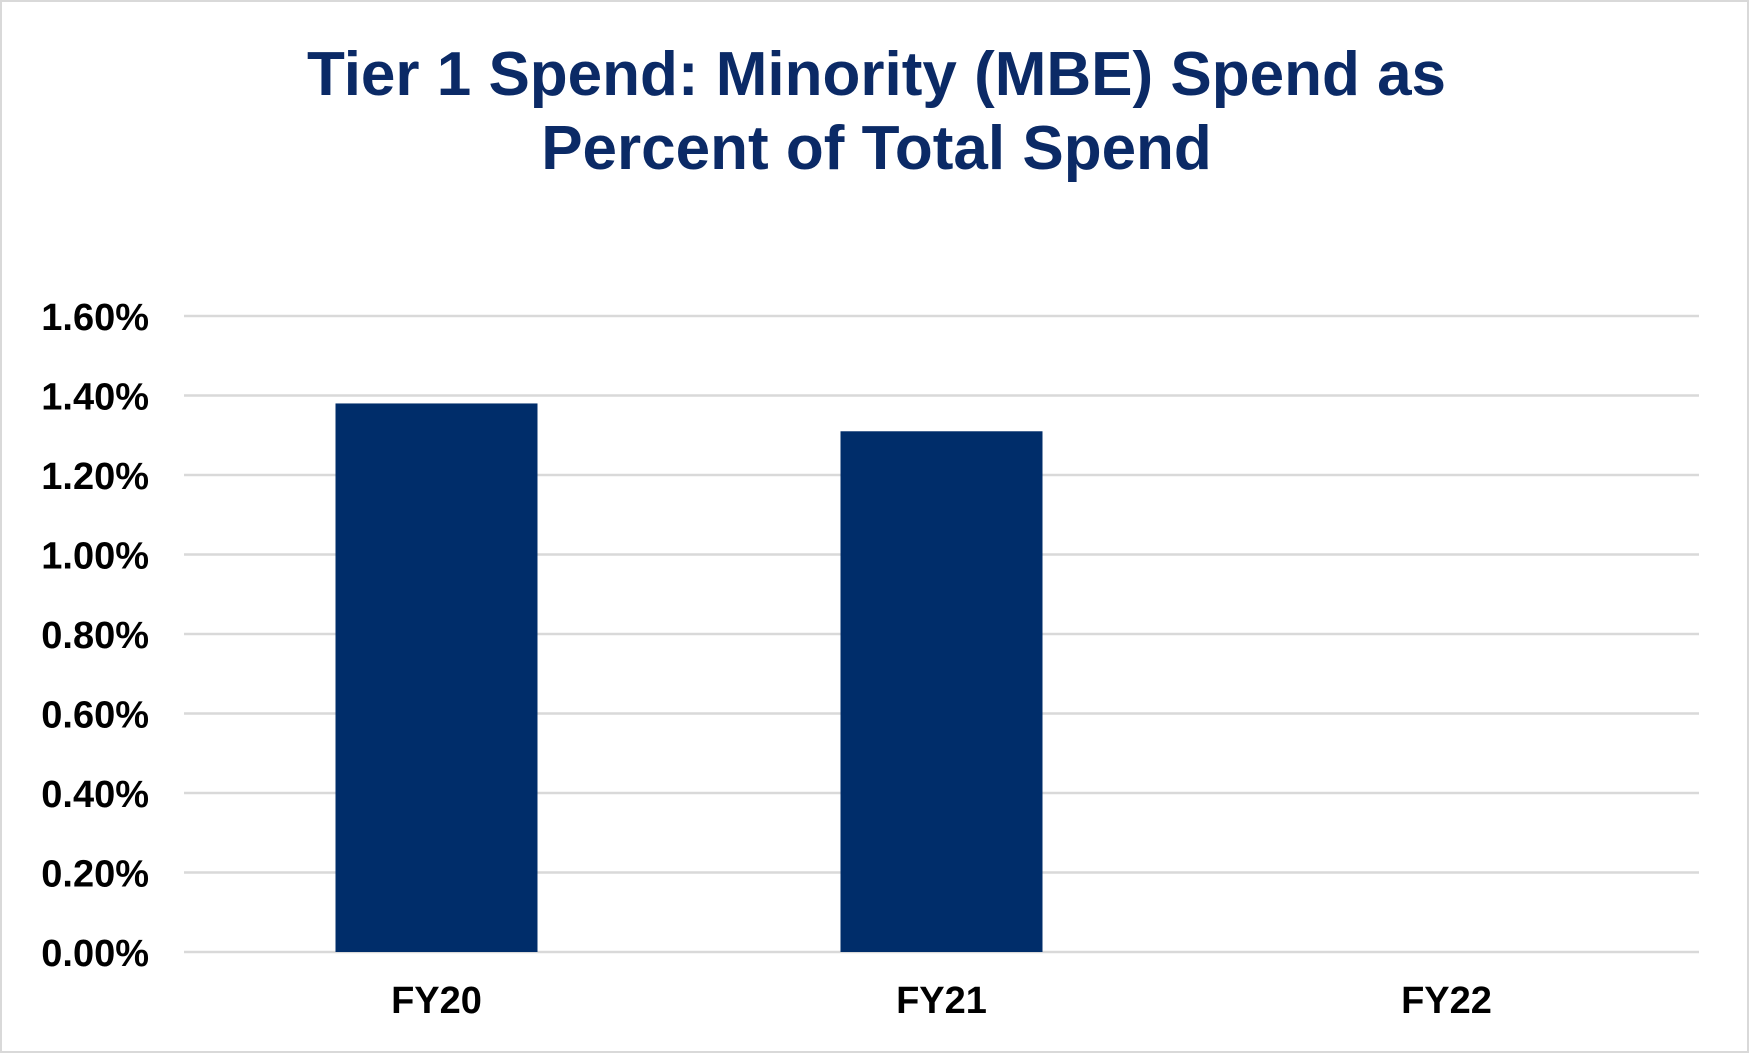 The height and width of the screenshot is (1055, 1749). I want to click on y-tick-label: 0.40%, so click(95, 795).